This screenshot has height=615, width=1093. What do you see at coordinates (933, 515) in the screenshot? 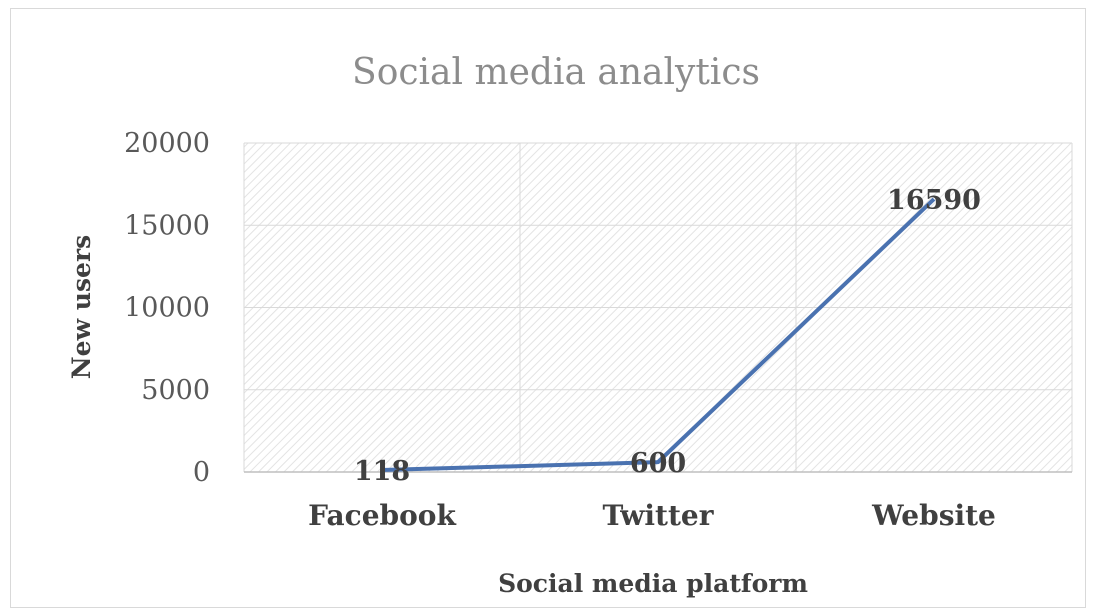
I see `x-category-label: Website` at bounding box center [933, 515].